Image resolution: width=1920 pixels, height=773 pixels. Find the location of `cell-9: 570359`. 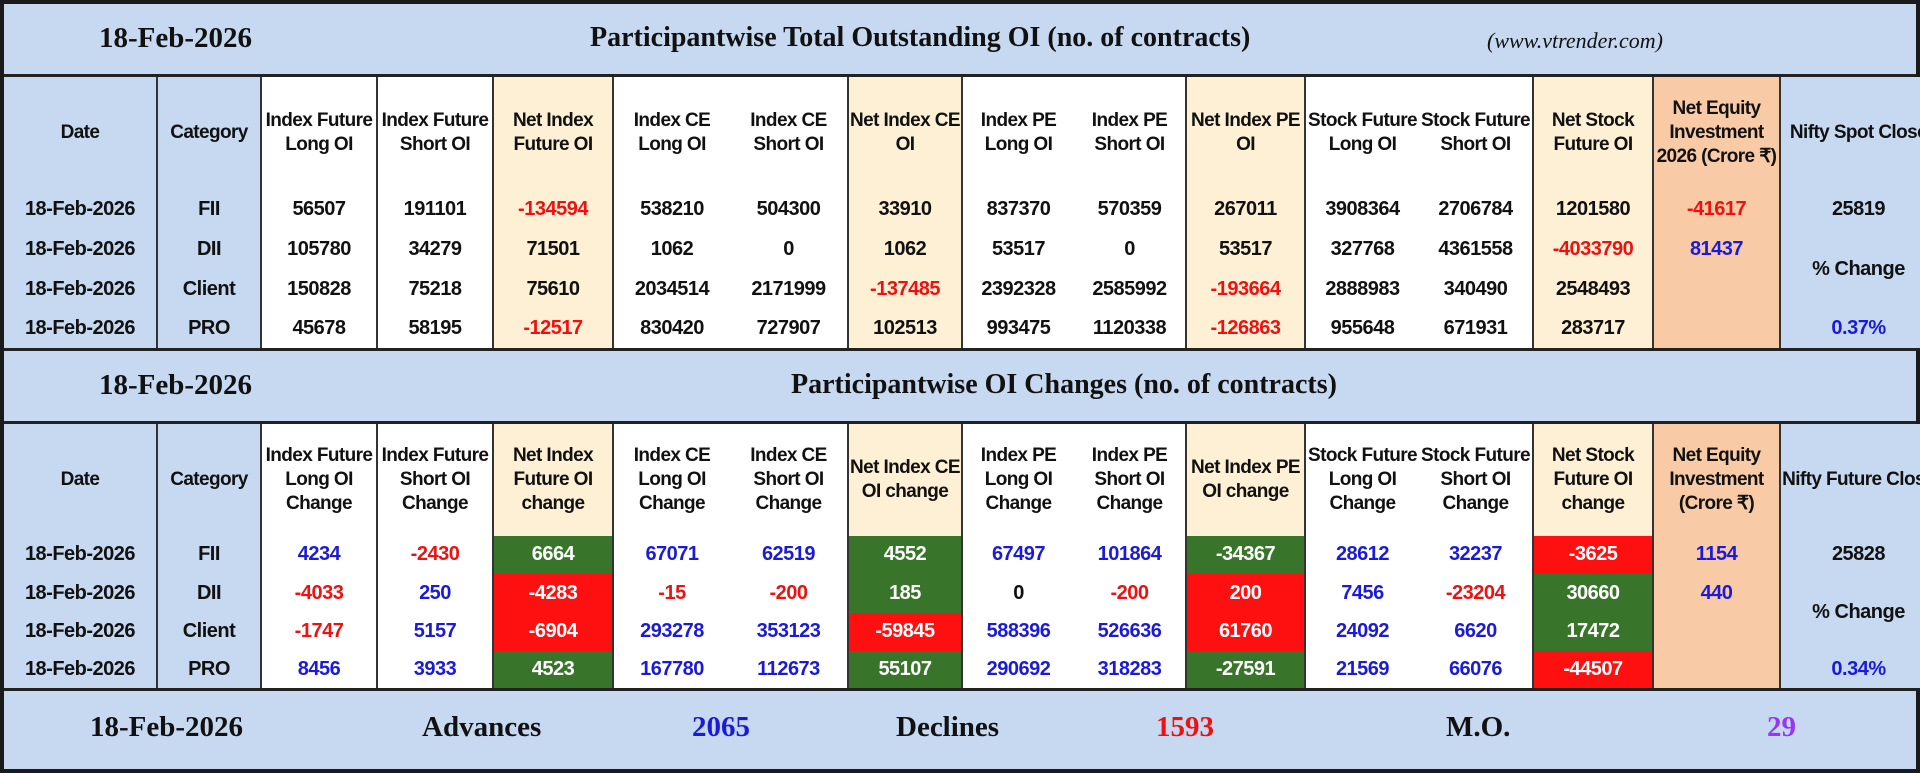

cell-9: 570359 is located at coordinates (1130, 209).